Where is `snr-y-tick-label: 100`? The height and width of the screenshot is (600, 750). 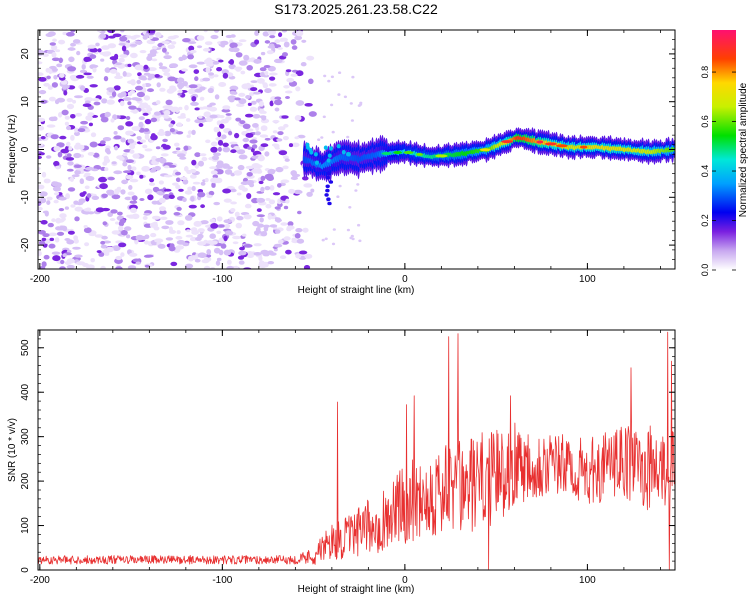 snr-y-tick-label: 100 is located at coordinates (25, 525).